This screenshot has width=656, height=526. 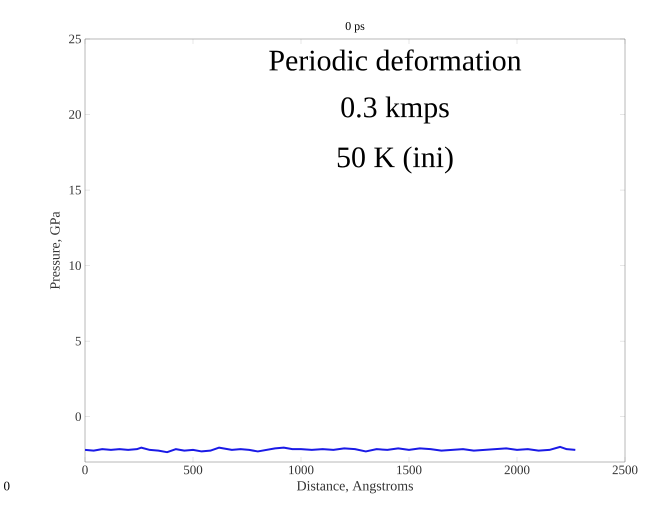 What do you see at coordinates (75, 190) in the screenshot?
I see `y-tick-label: 15` at bounding box center [75, 190].